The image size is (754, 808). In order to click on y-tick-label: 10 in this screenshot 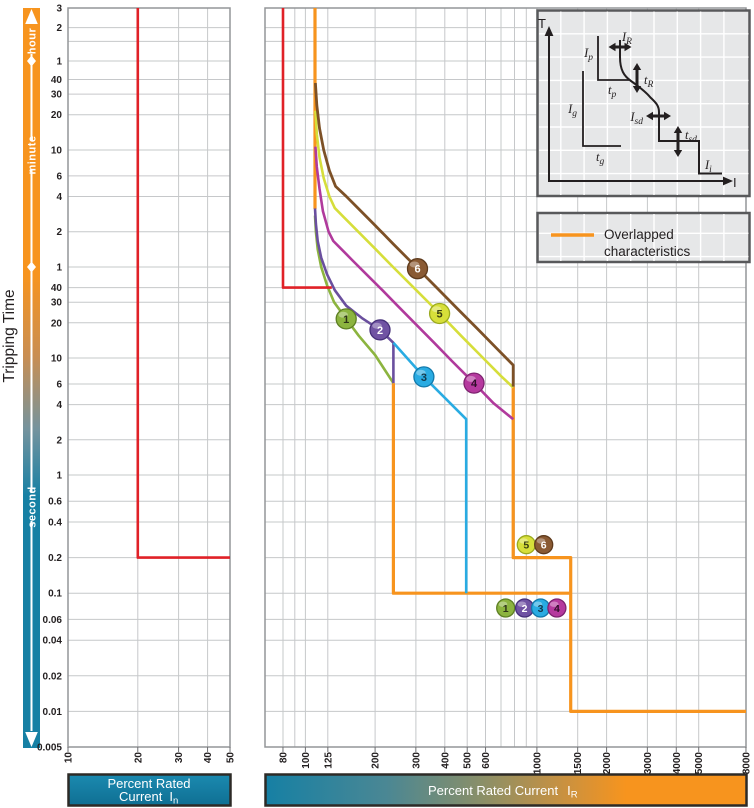, I will do `click(57, 359)`.